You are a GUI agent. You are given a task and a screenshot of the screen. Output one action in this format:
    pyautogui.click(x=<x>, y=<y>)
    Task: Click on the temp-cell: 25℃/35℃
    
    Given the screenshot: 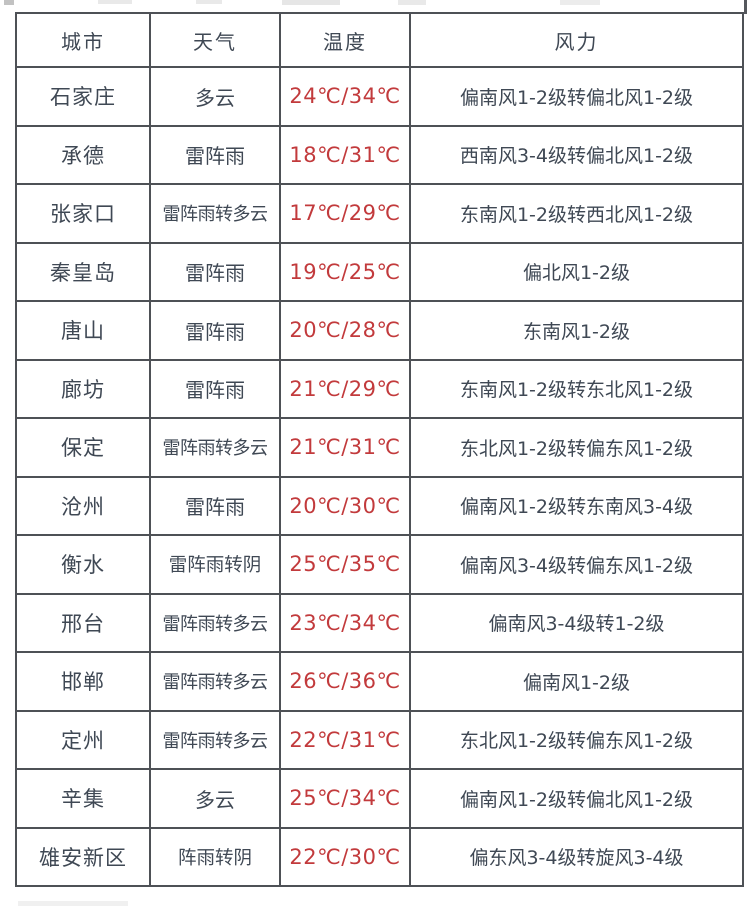 What is the action you would take?
    pyautogui.click(x=345, y=564)
    